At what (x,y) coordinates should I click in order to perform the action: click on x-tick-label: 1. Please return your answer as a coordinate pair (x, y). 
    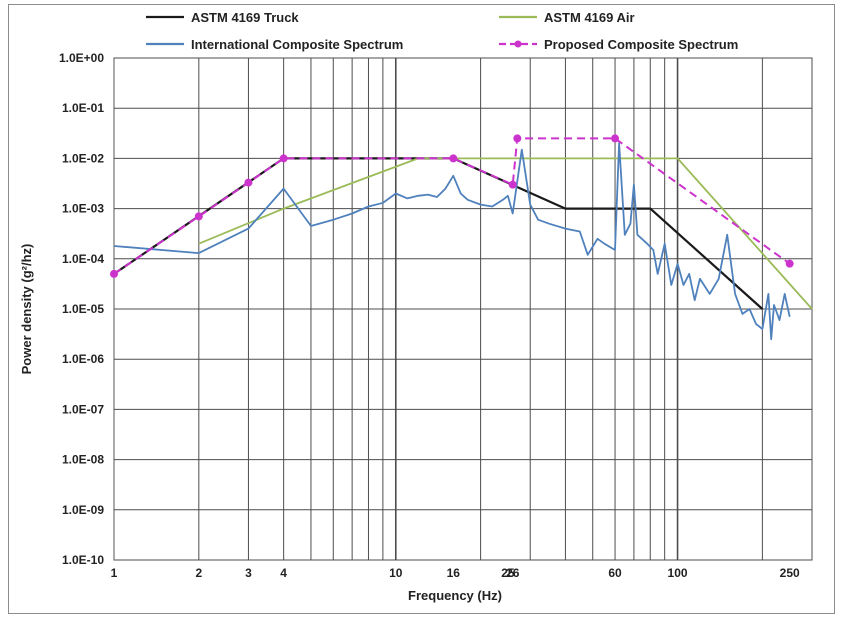
    Looking at the image, I should click on (114, 573).